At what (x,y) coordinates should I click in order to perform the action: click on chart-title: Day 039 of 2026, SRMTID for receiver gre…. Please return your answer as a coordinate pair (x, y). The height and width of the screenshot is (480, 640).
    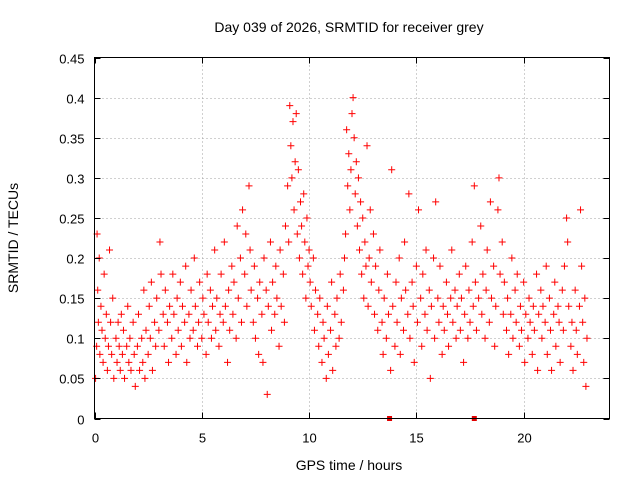
    Looking at the image, I should click on (348, 27).